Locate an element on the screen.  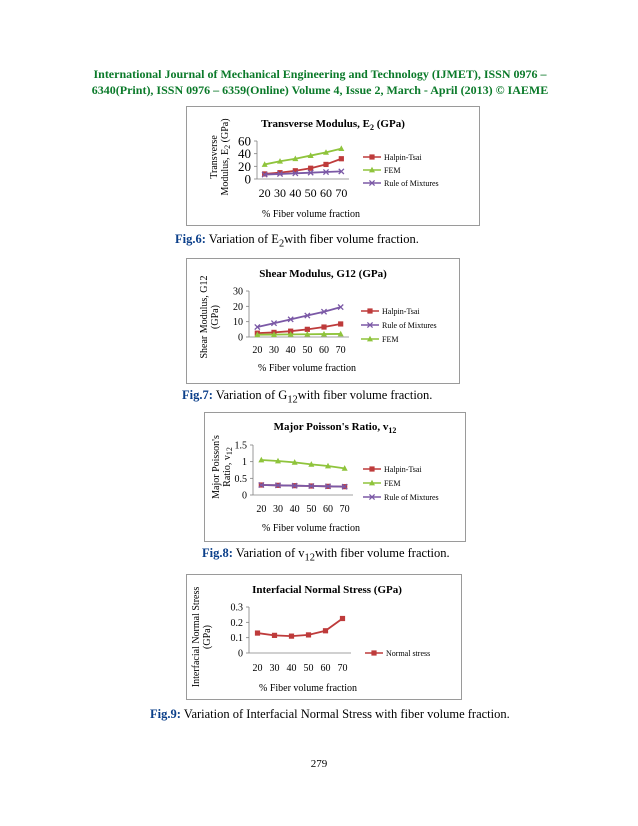
y-axis-label-line-2: Ratio, v12 is located at coordinates (228, 467).